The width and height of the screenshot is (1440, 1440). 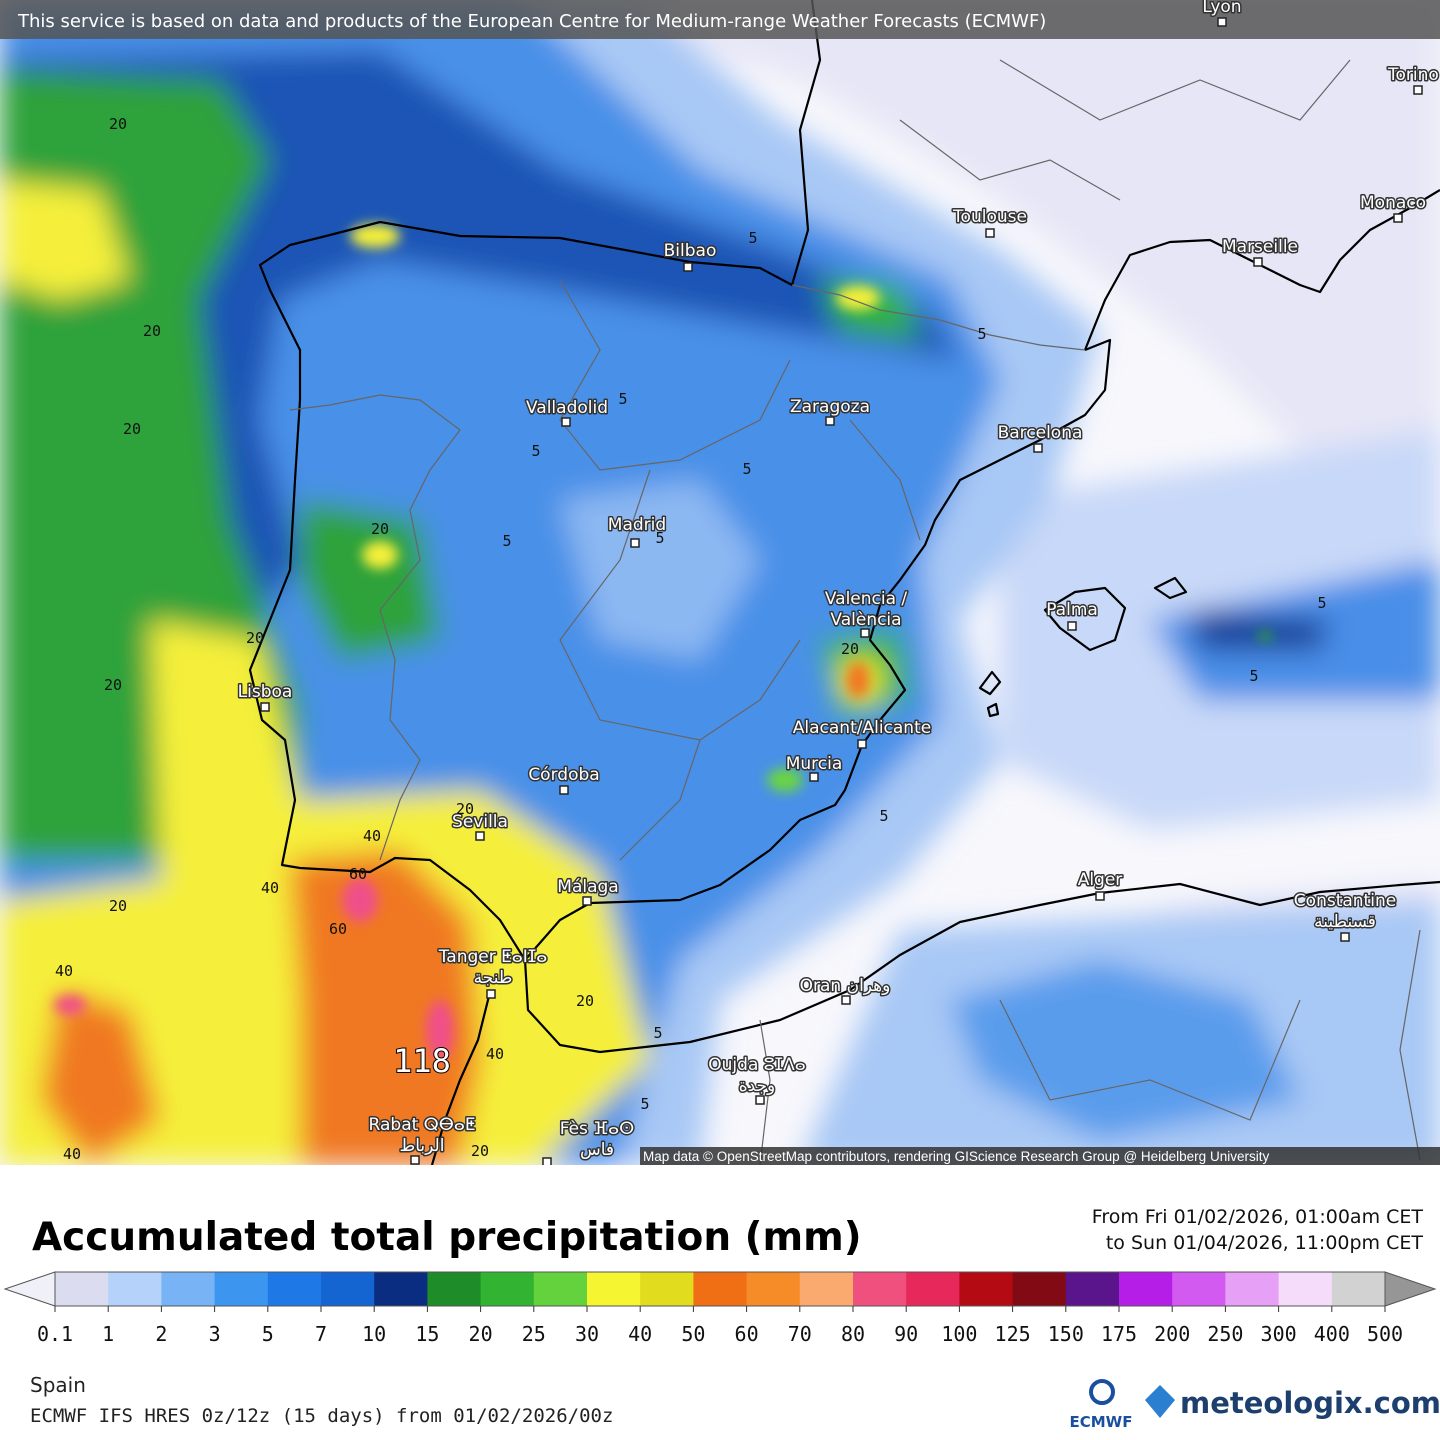 What do you see at coordinates (845, 986) in the screenshot?
I see `city-label: Oran وهران` at bounding box center [845, 986].